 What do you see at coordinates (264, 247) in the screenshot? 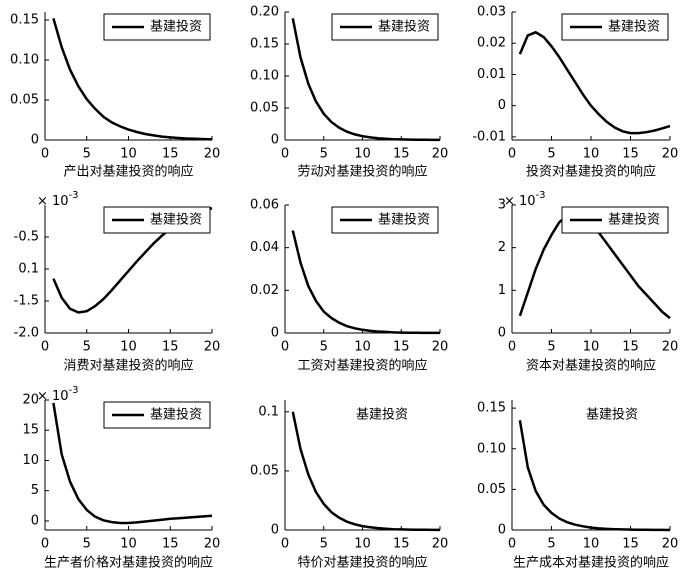
I see `y-tick-label: 0.04` at bounding box center [264, 247].